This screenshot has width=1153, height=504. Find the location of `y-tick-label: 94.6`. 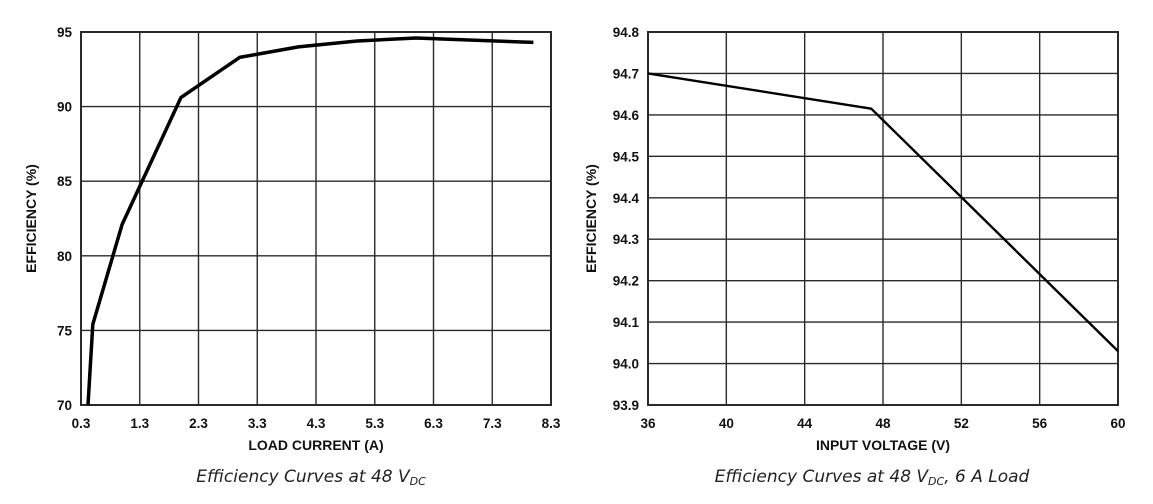

y-tick-label: 94.6 is located at coordinates (626, 115).